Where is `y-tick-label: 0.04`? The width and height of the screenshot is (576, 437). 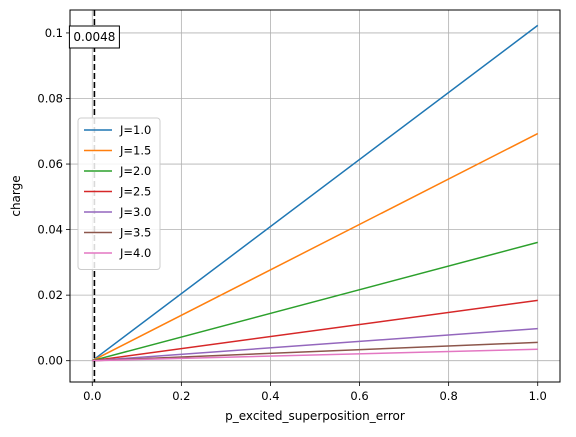 y-tick-label: 0.04 is located at coordinates (50, 230).